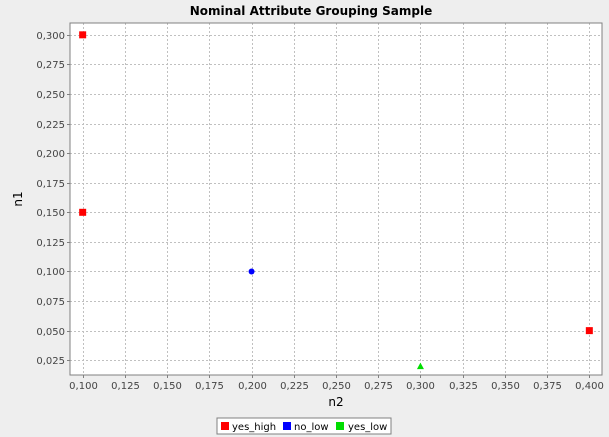 This screenshot has height=437, width=609. What do you see at coordinates (287, 426) in the screenshot?
I see `legend-swatch-no-low` at bounding box center [287, 426].